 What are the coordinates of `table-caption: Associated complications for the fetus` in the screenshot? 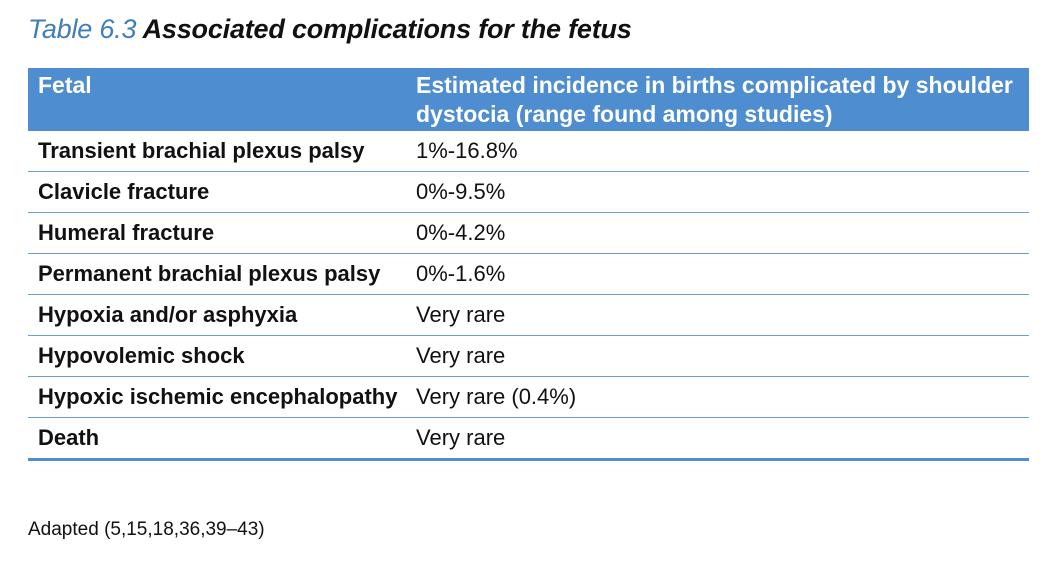 It's located at (387, 29).